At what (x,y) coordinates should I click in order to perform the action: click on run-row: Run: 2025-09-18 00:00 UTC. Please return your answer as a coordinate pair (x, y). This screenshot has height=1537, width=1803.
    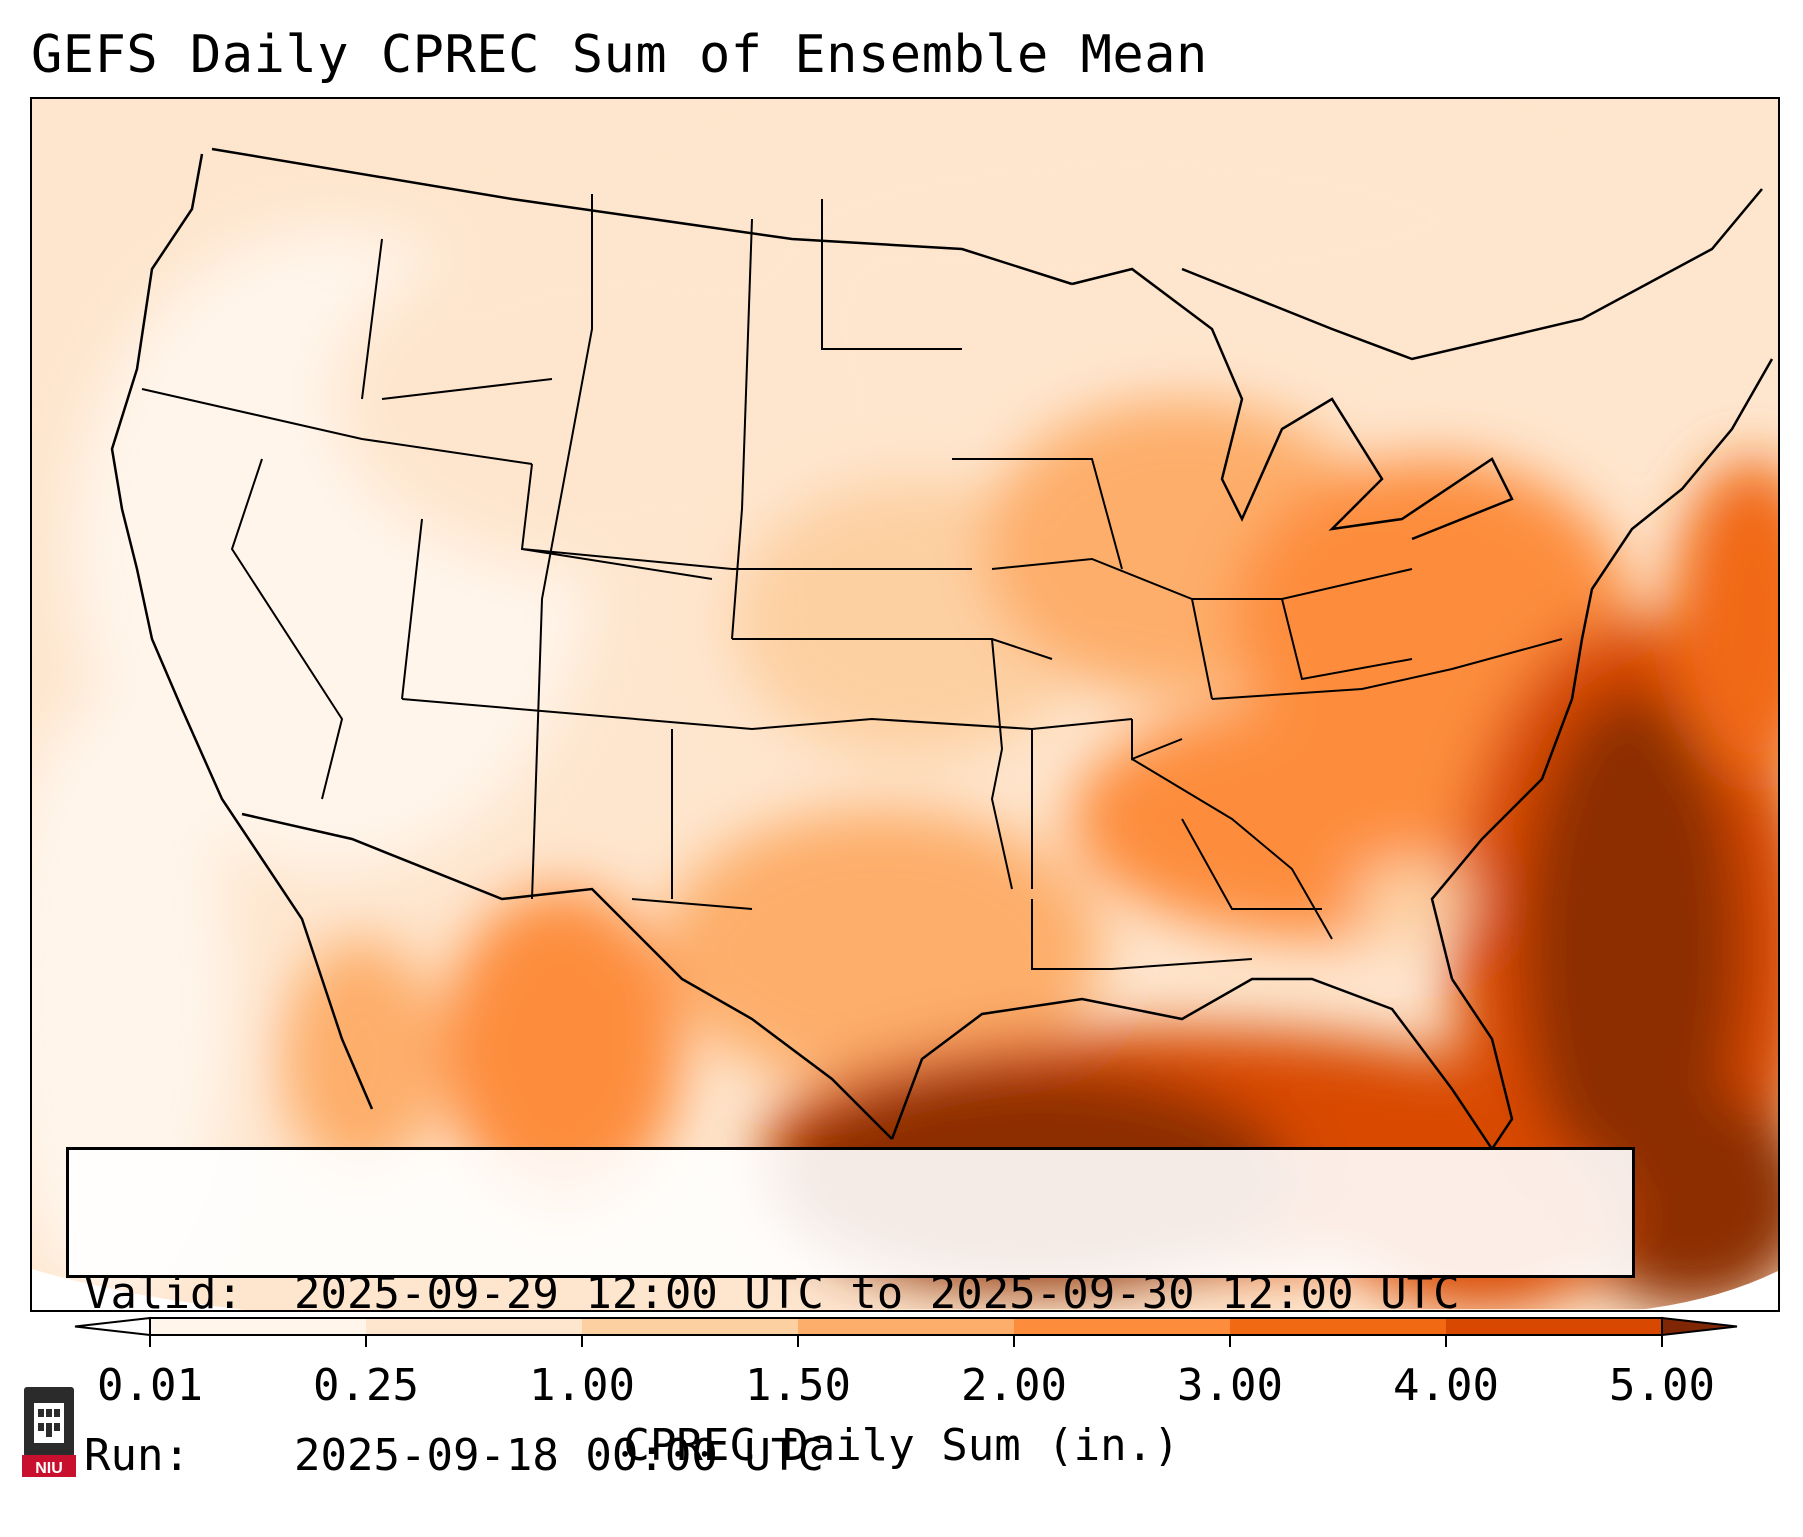
    Looking at the image, I should click on (858, 1456).